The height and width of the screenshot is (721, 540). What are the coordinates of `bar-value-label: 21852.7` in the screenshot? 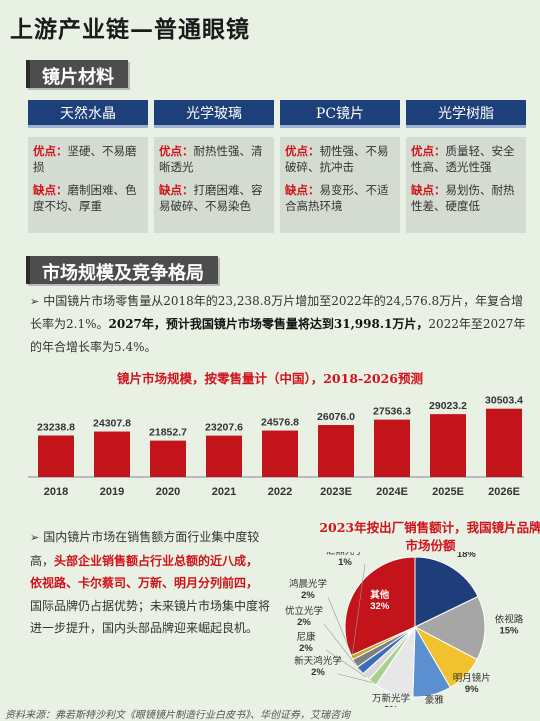 It's located at (168, 433).